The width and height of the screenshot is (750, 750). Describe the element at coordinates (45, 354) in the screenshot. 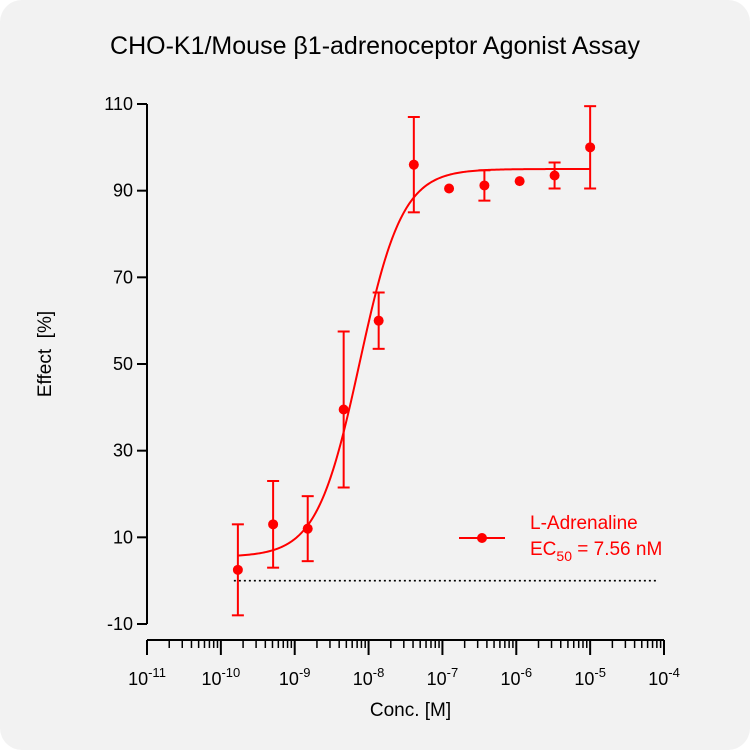

I see `y-axis-title: Effect [%]` at that location.